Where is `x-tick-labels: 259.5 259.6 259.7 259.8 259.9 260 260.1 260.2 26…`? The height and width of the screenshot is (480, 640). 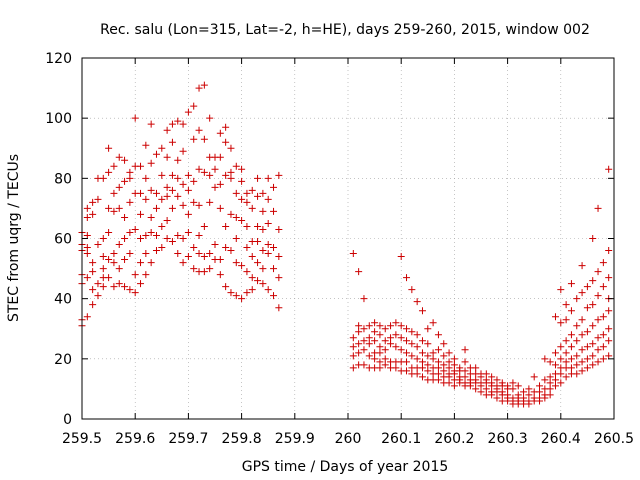
x-tick-labels: 259.5 259.6 259.7 259.8 259.9 260 260.1 260.2 26… is located at coordinates (348, 439).